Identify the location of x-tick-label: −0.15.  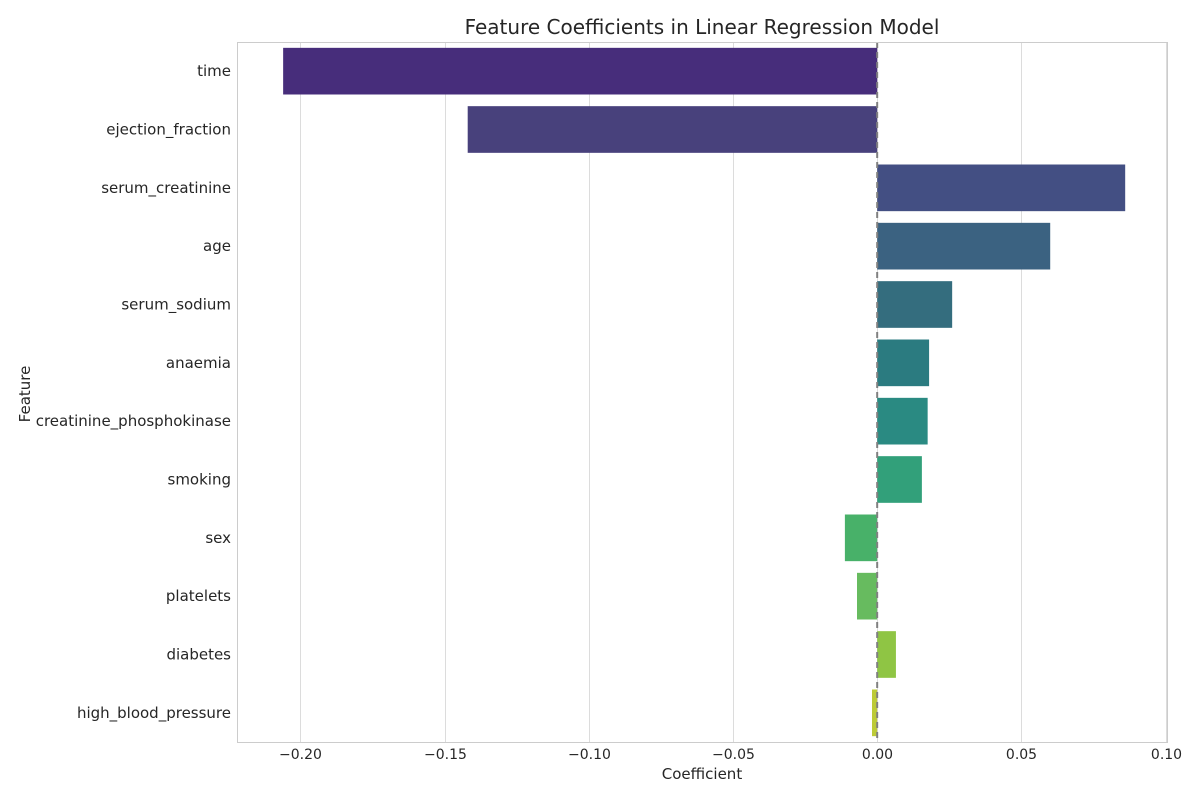
(445, 755).